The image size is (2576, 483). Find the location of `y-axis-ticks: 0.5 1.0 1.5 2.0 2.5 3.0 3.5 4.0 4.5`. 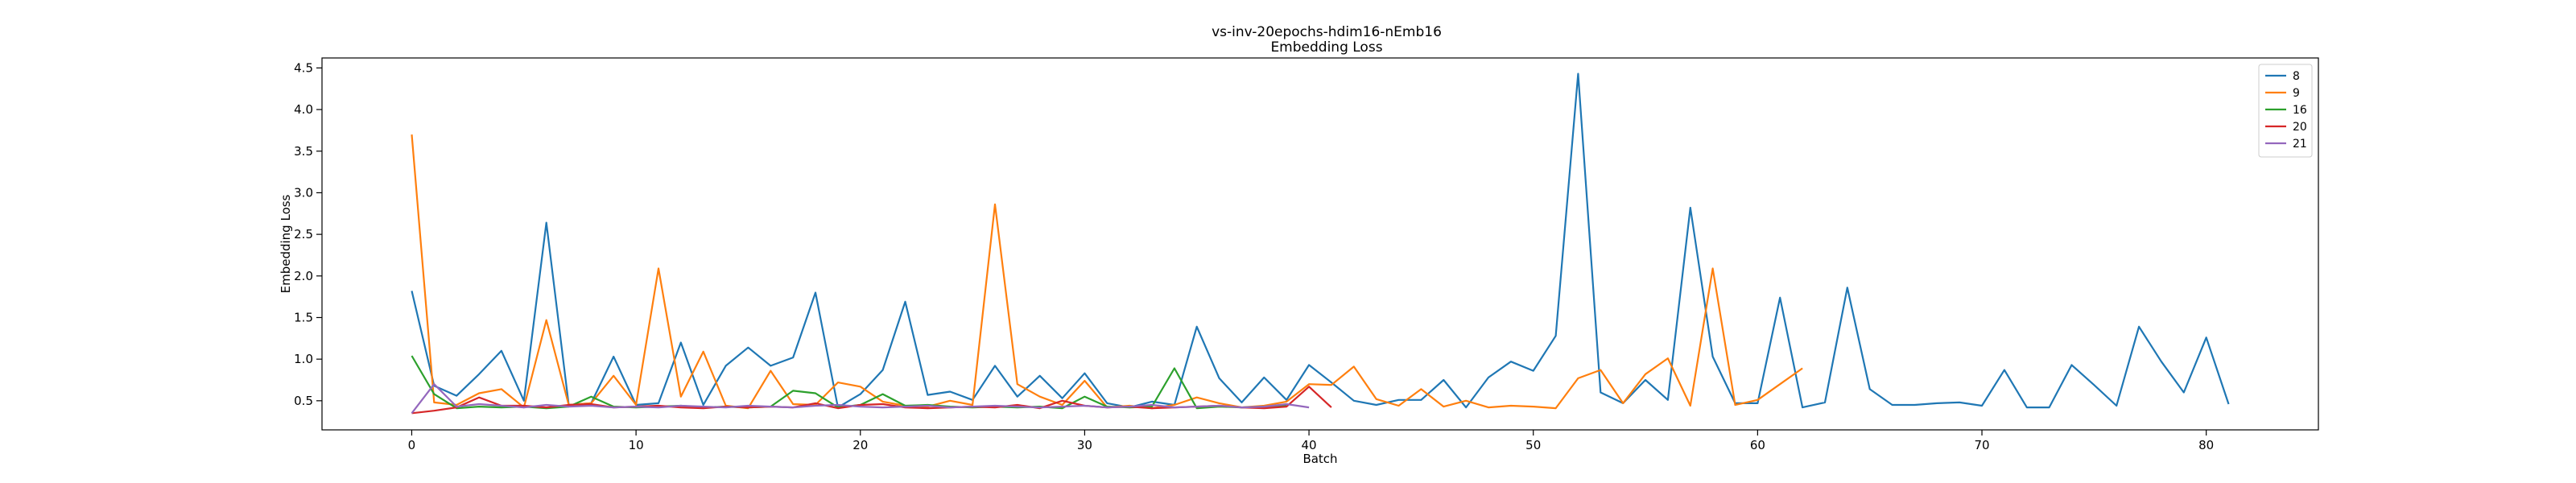

y-axis-ticks: 0.5 1.0 1.5 2.0 2.5 3.0 3.5 4.0 4.5 is located at coordinates (308, 234).